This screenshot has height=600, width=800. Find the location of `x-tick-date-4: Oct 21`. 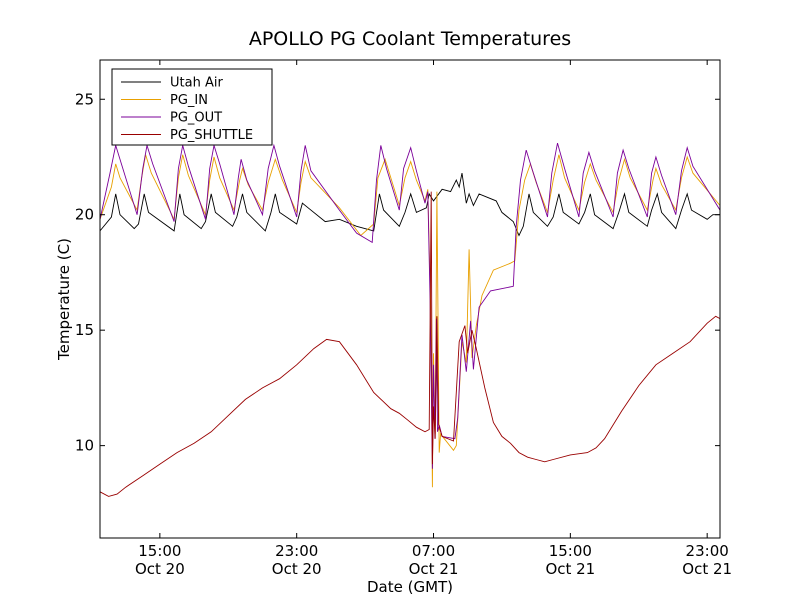

x-tick-date-4: Oct 21 is located at coordinates (707, 569).